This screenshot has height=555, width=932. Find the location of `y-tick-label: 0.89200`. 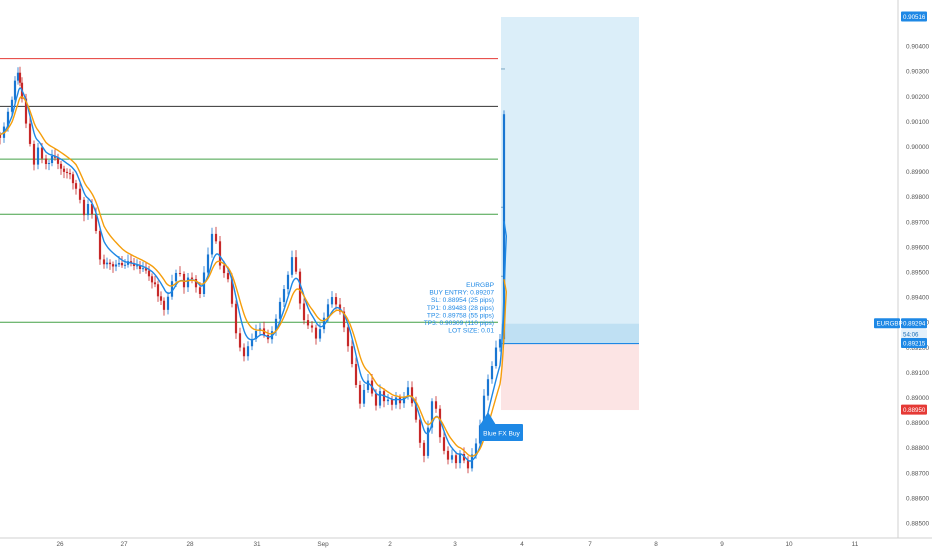

y-tick-label: 0.89200 is located at coordinates (918, 348).